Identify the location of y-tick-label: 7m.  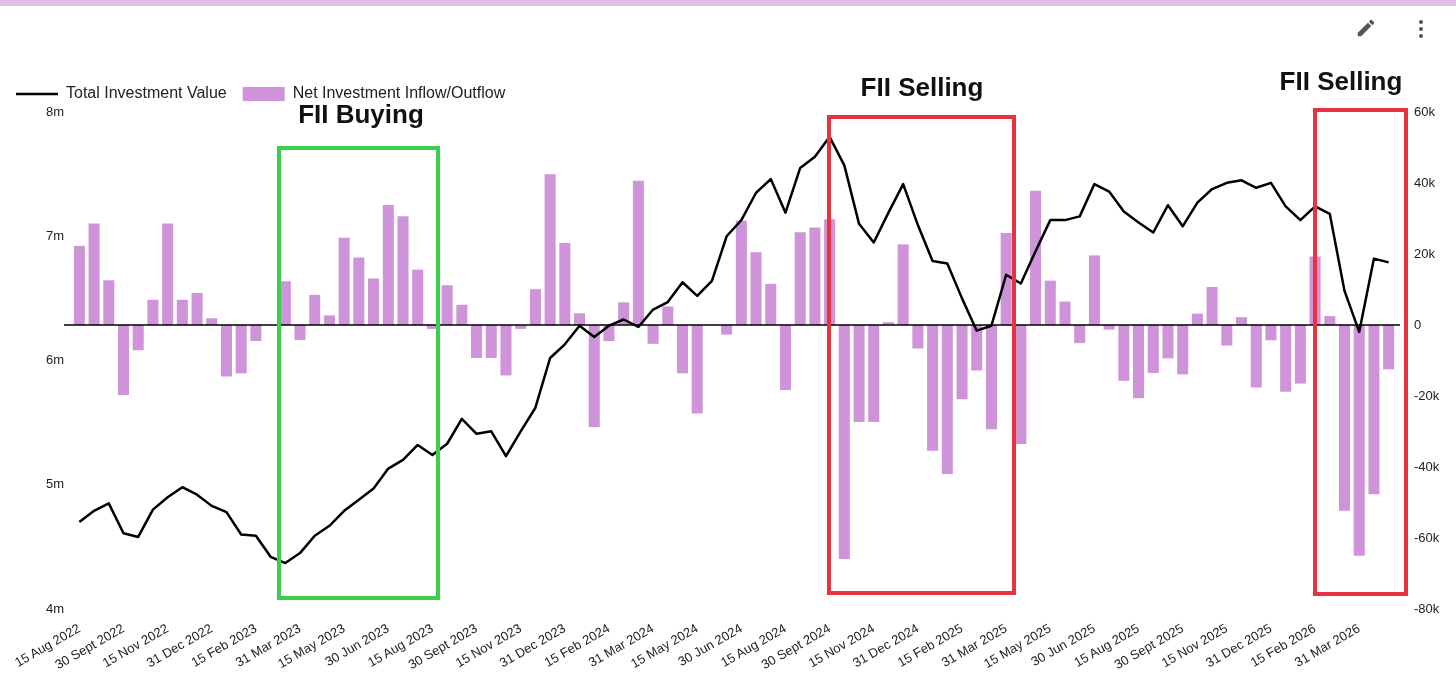
(54, 235).